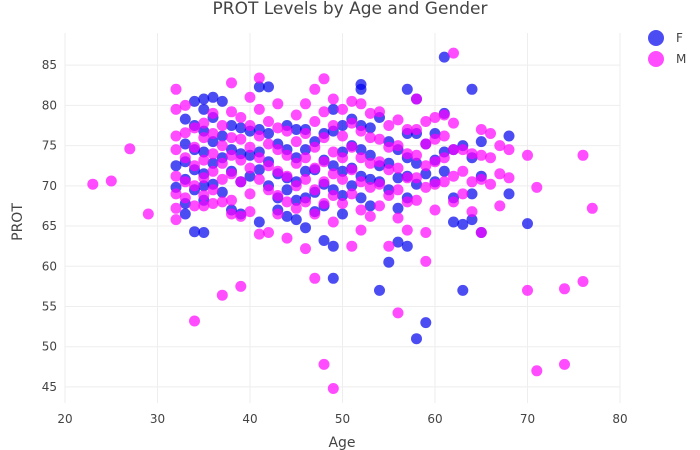 Image resolution: width=700 pixels, height=450 pixels. What do you see at coordinates (350, 9) in the screenshot?
I see `chart-title: PROT Levels by Age and Gender` at bounding box center [350, 9].